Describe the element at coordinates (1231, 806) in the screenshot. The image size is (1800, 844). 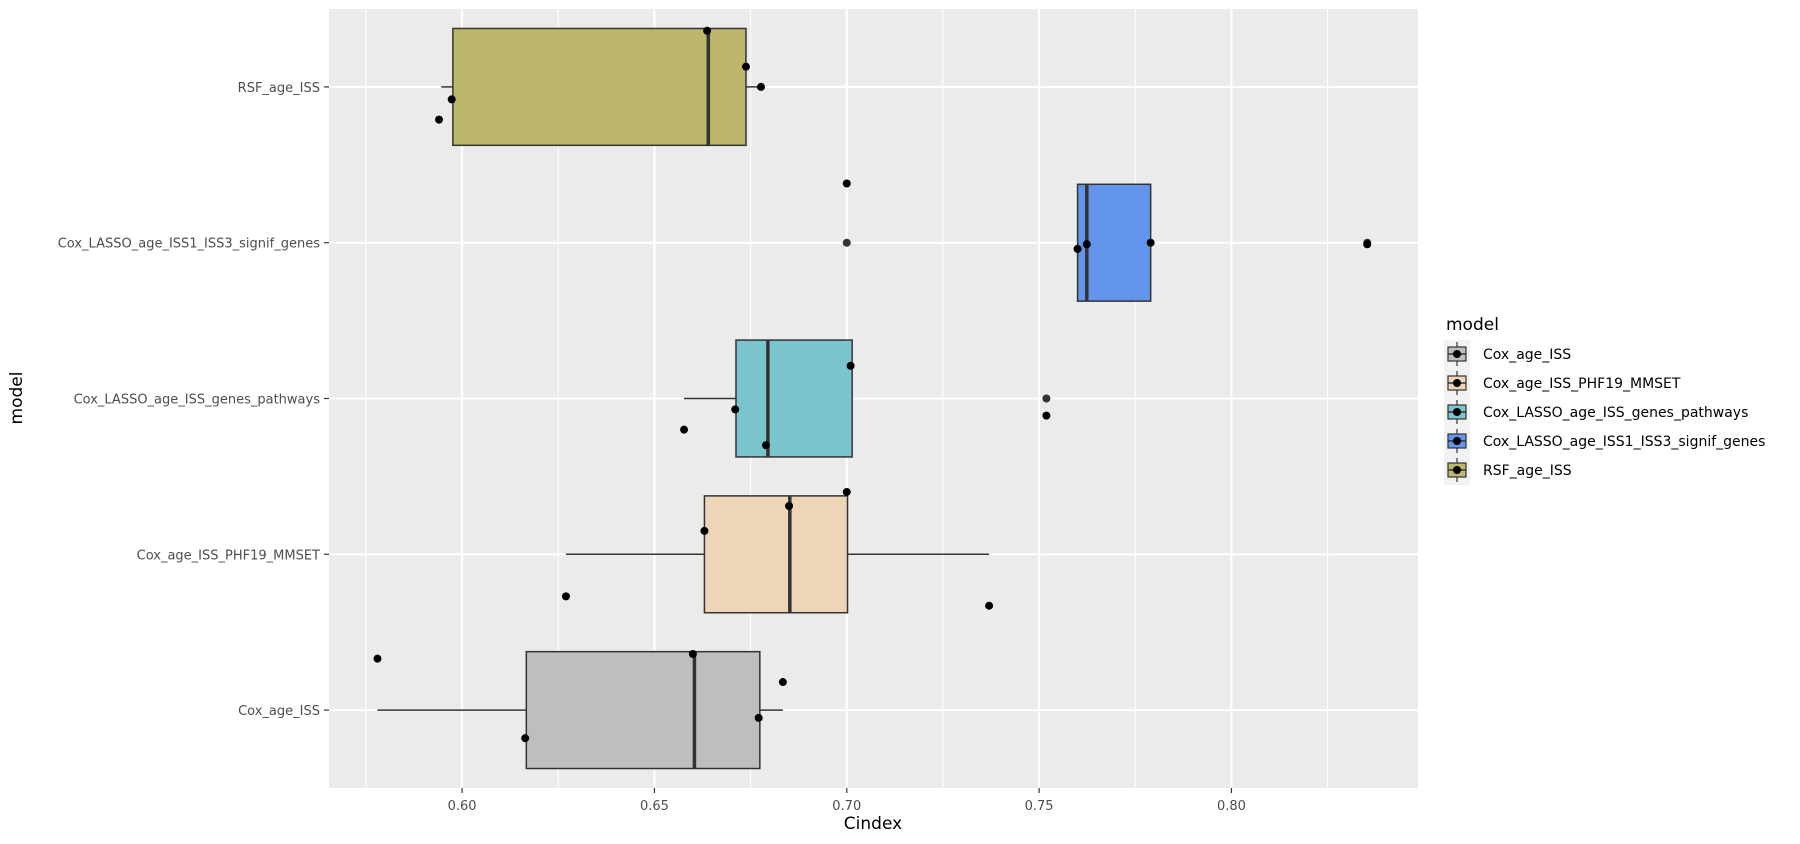
I see `x-tick-label: 0.80` at that location.